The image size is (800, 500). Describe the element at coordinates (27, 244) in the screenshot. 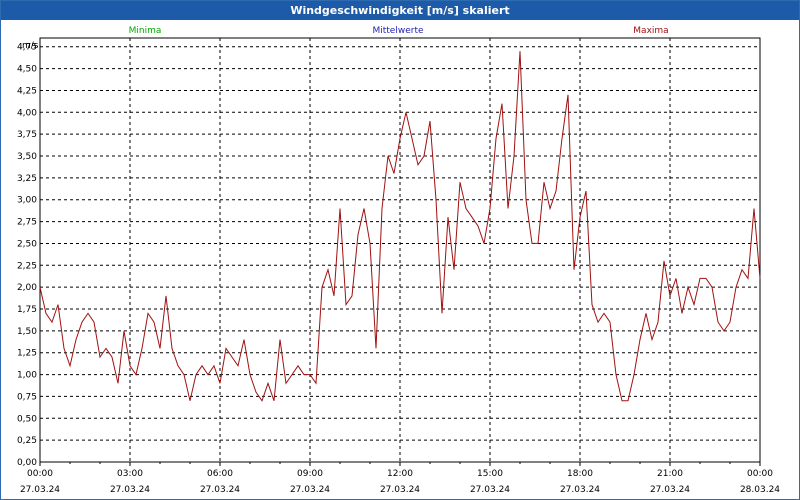

I see `y-tick-label: 2,50` at that location.